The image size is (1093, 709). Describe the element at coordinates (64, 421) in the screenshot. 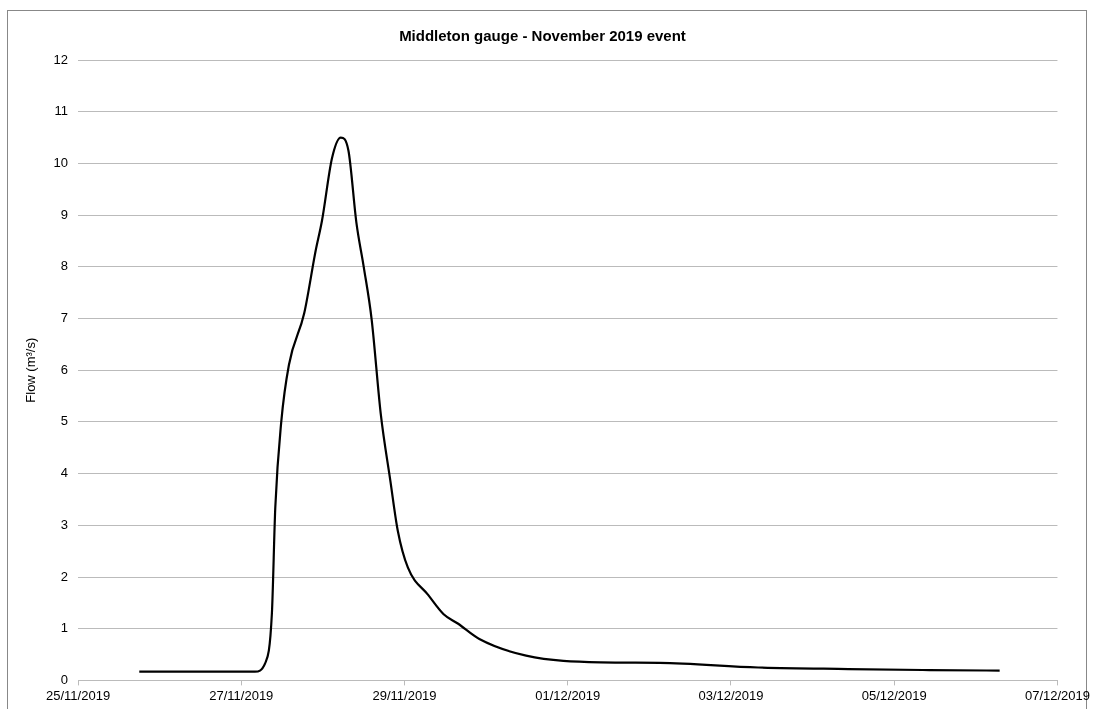

I see `y-tick-label: 5` at that location.